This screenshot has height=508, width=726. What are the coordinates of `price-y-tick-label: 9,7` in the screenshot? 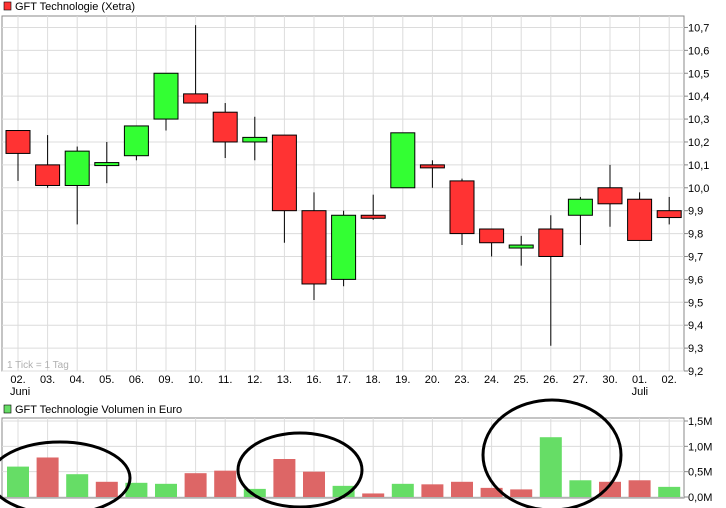 It's located at (695, 257).